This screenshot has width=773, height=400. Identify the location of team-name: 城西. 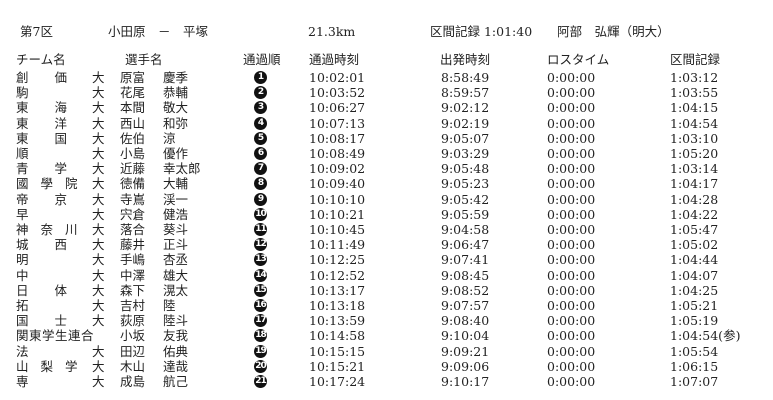
(55, 245).